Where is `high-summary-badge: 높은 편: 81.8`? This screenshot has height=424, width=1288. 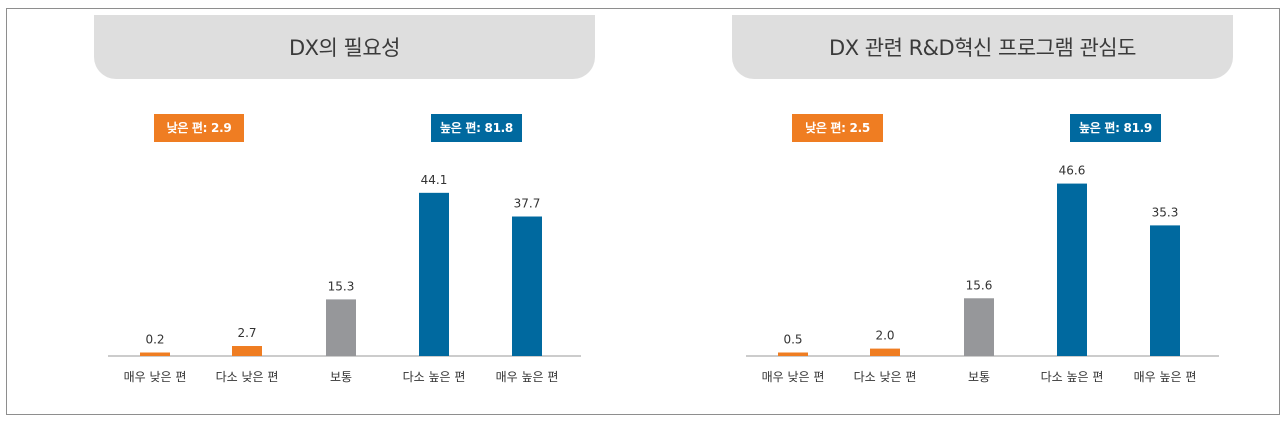 high-summary-badge: 높은 편: 81.8 is located at coordinates (476, 128).